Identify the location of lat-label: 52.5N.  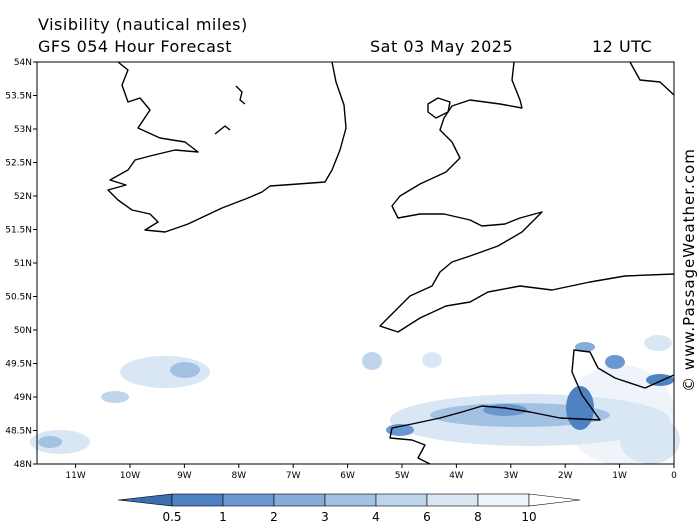
(18, 164).